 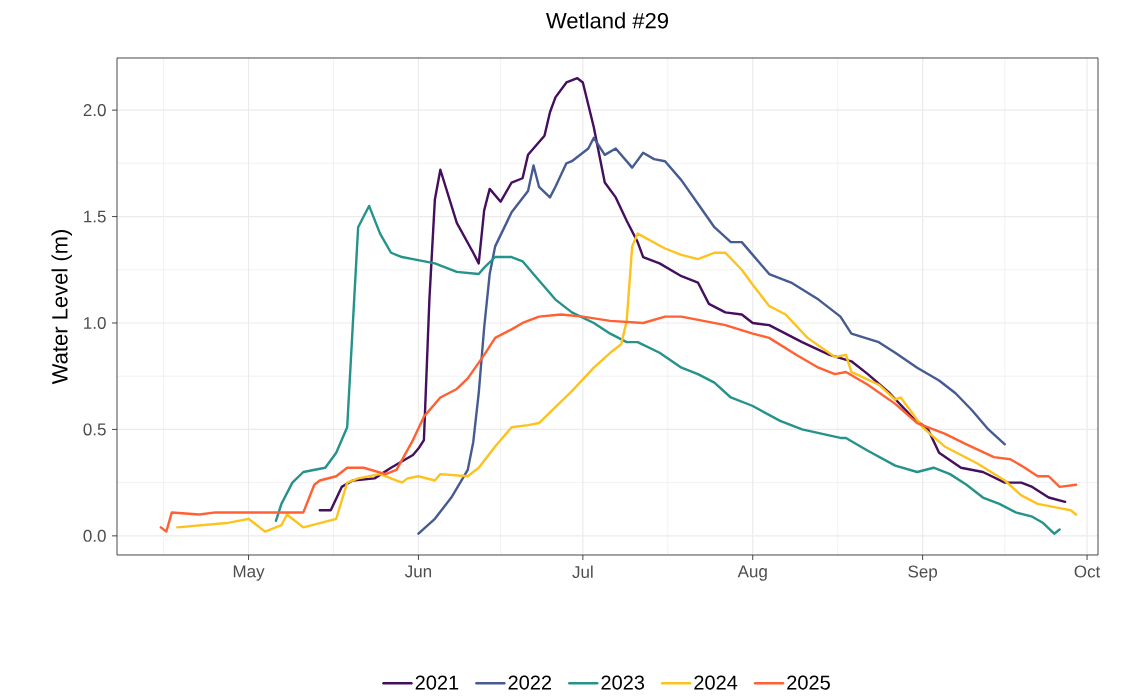 I want to click on x-tick-label: Sep, so click(x=923, y=573).